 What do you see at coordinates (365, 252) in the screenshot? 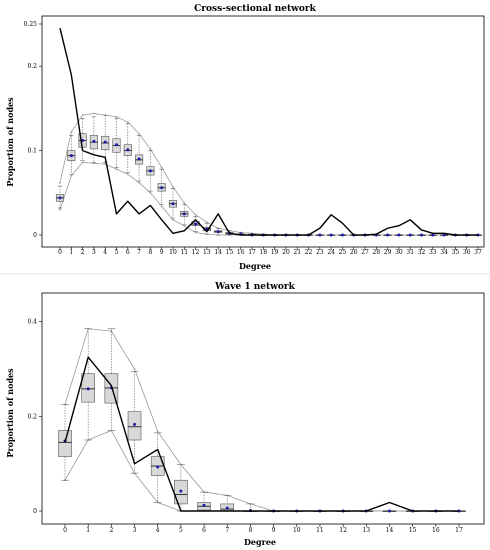
I see `x-tick-label: 27` at bounding box center [365, 252].